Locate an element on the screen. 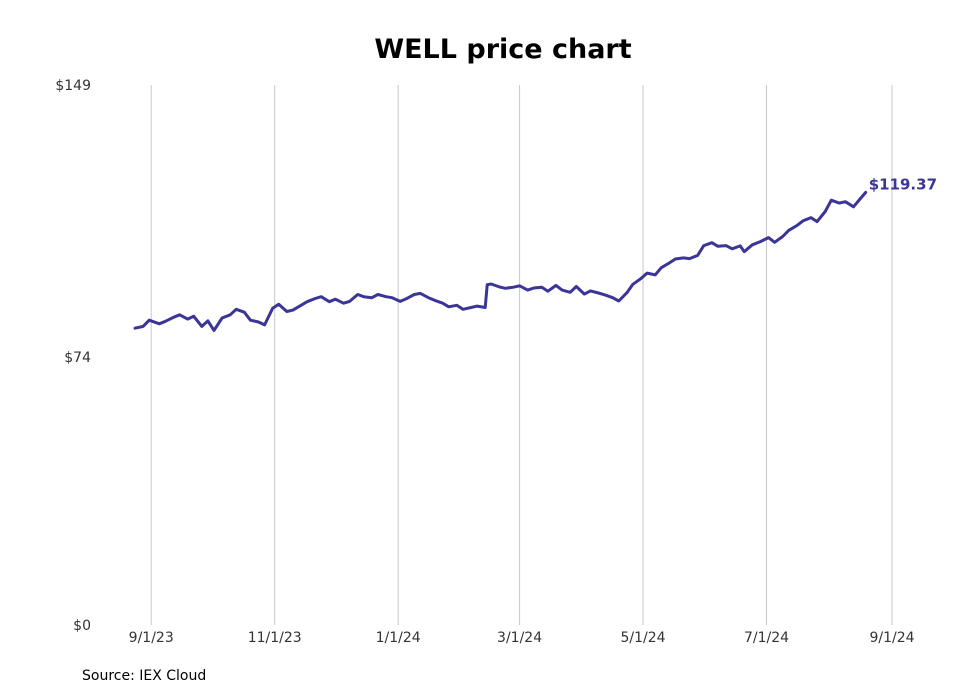  last-price-label: $119.37 is located at coordinates (903, 184).